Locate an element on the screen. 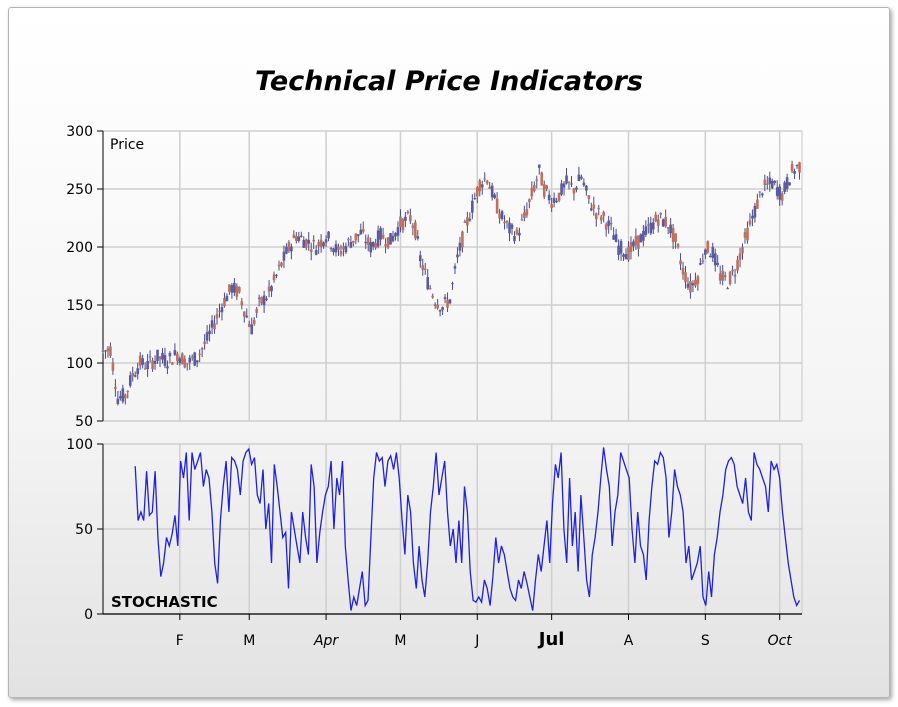 This screenshot has width=898, height=707. stochastic-ytick-label: 100 is located at coordinates (79, 445).